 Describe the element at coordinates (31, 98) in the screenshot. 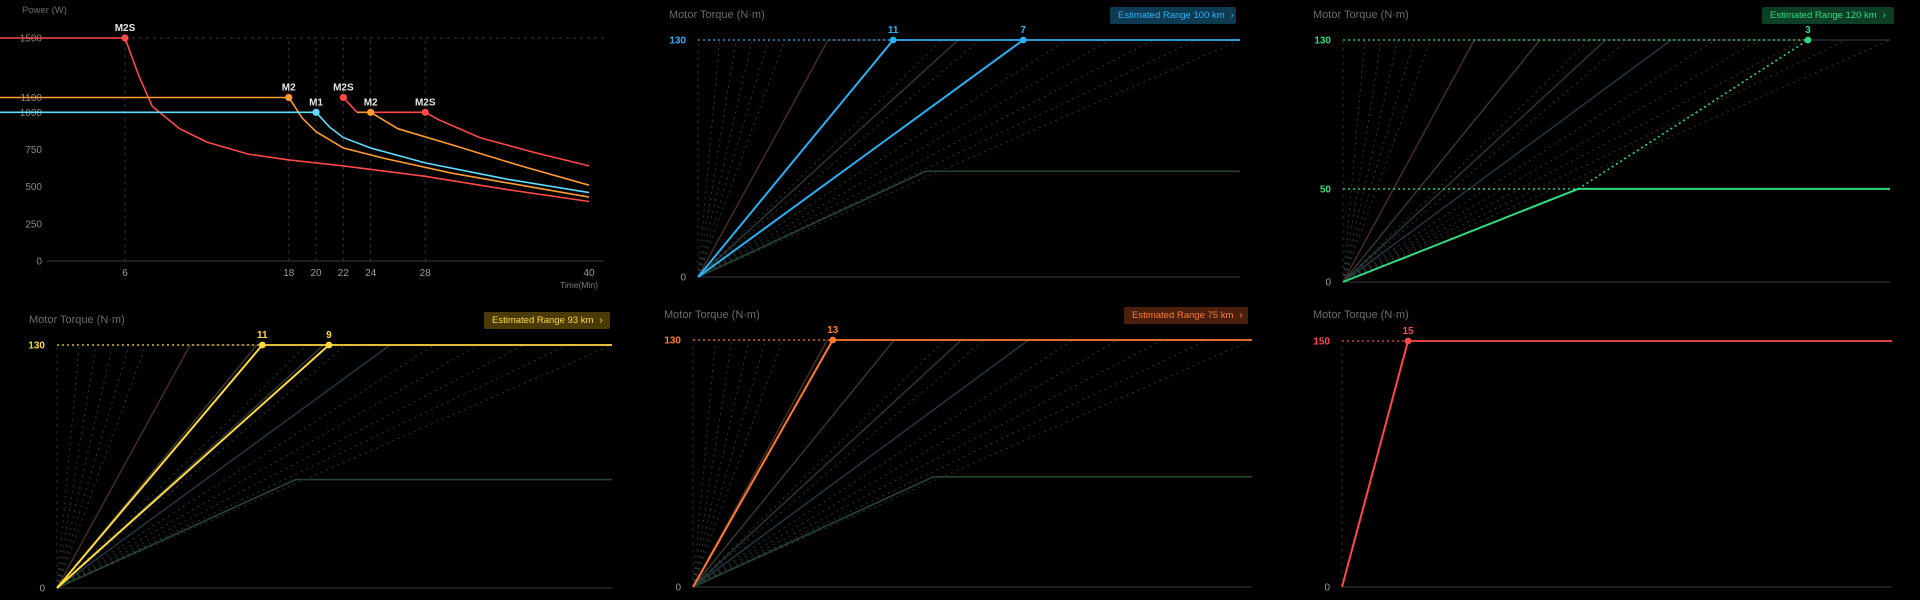

I see `y-tick-label: 1100` at that location.